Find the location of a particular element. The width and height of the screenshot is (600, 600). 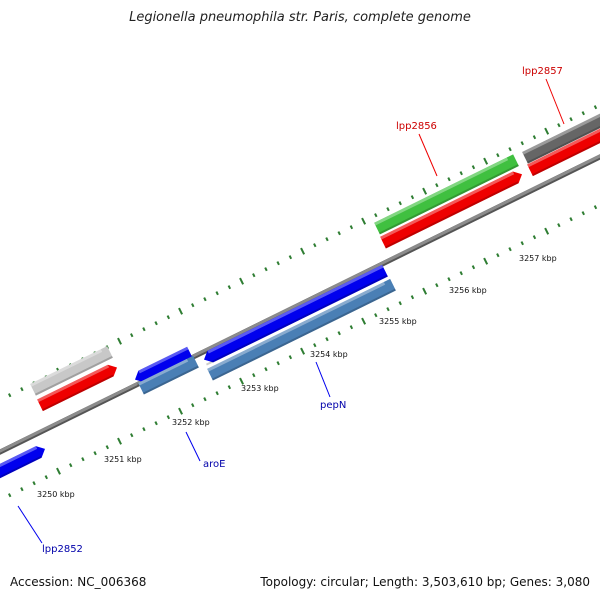

cds-gray-light is located at coordinates (71, 371).